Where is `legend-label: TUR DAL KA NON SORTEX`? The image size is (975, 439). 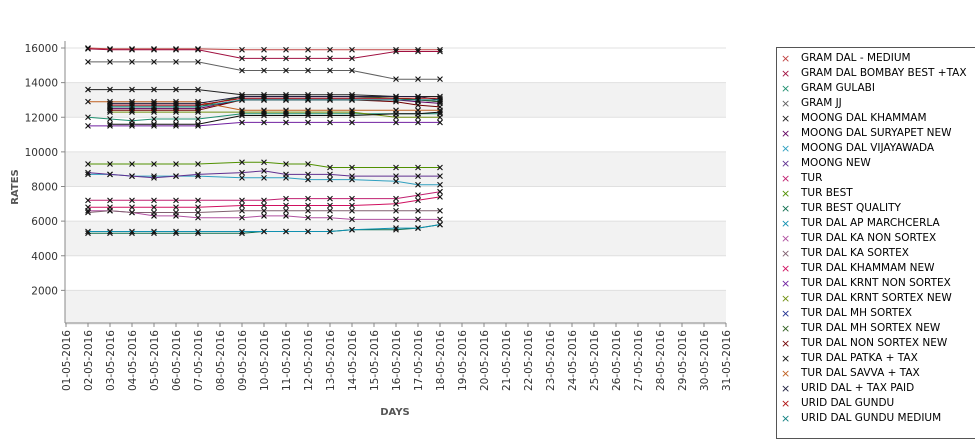 legend-label: TUR DAL KA NON SORTEX is located at coordinates (869, 238).